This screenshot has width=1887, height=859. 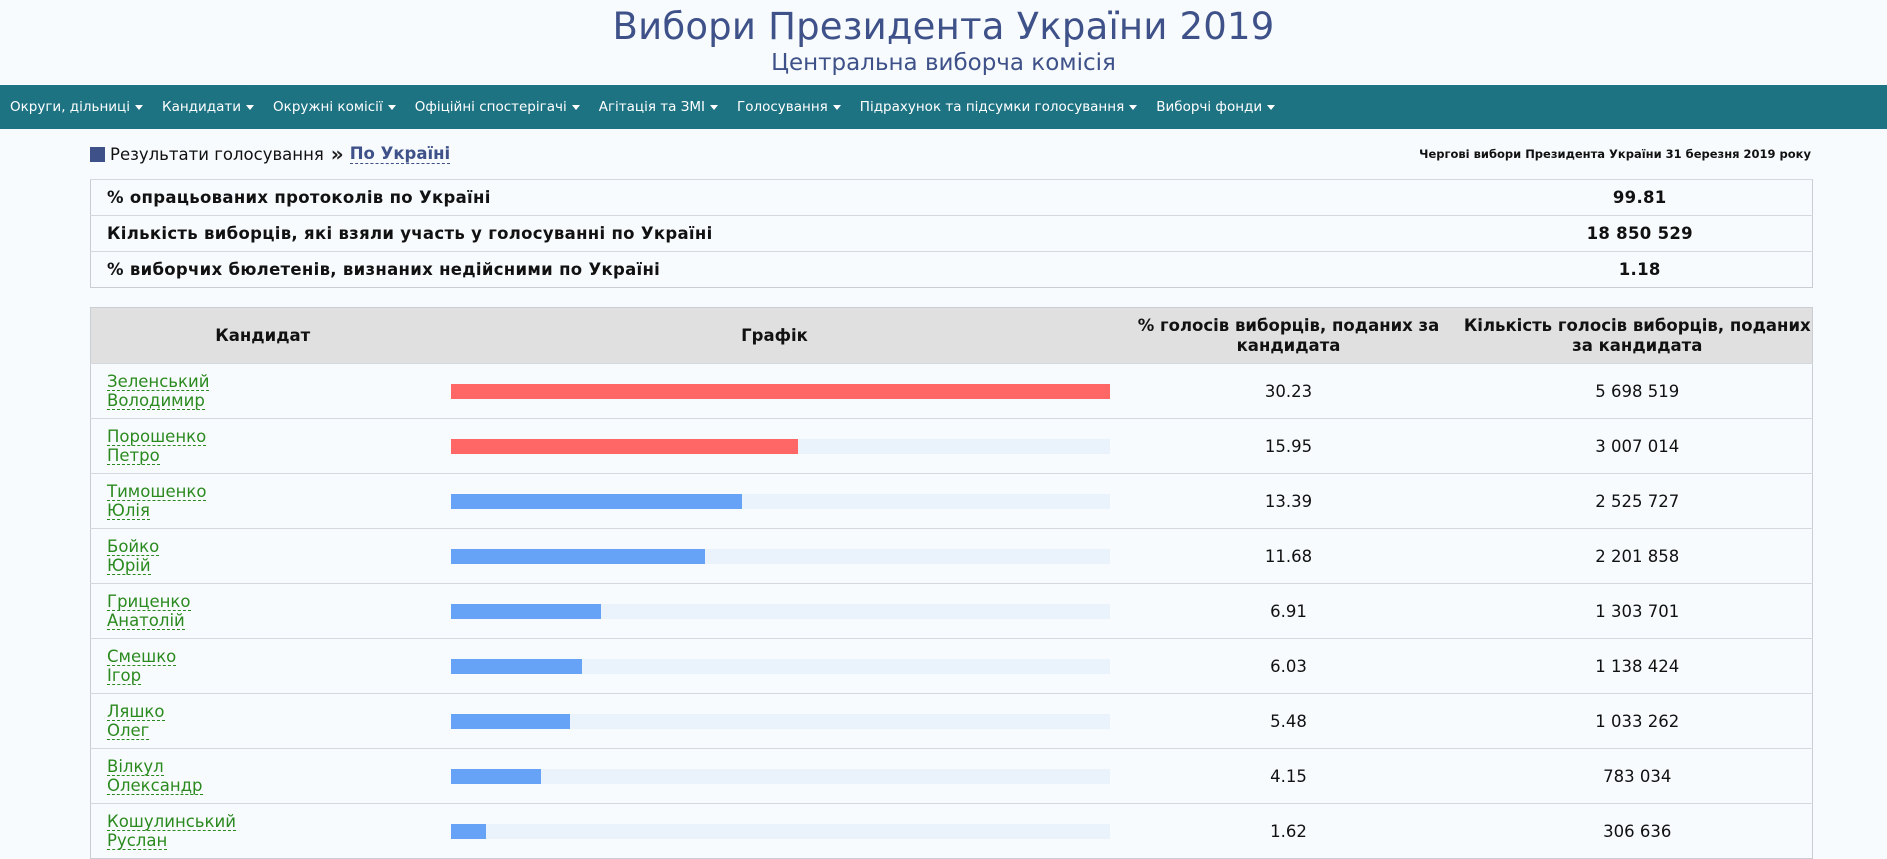 I want to click on votes-cell: 1 033 262, so click(x=1637, y=721).